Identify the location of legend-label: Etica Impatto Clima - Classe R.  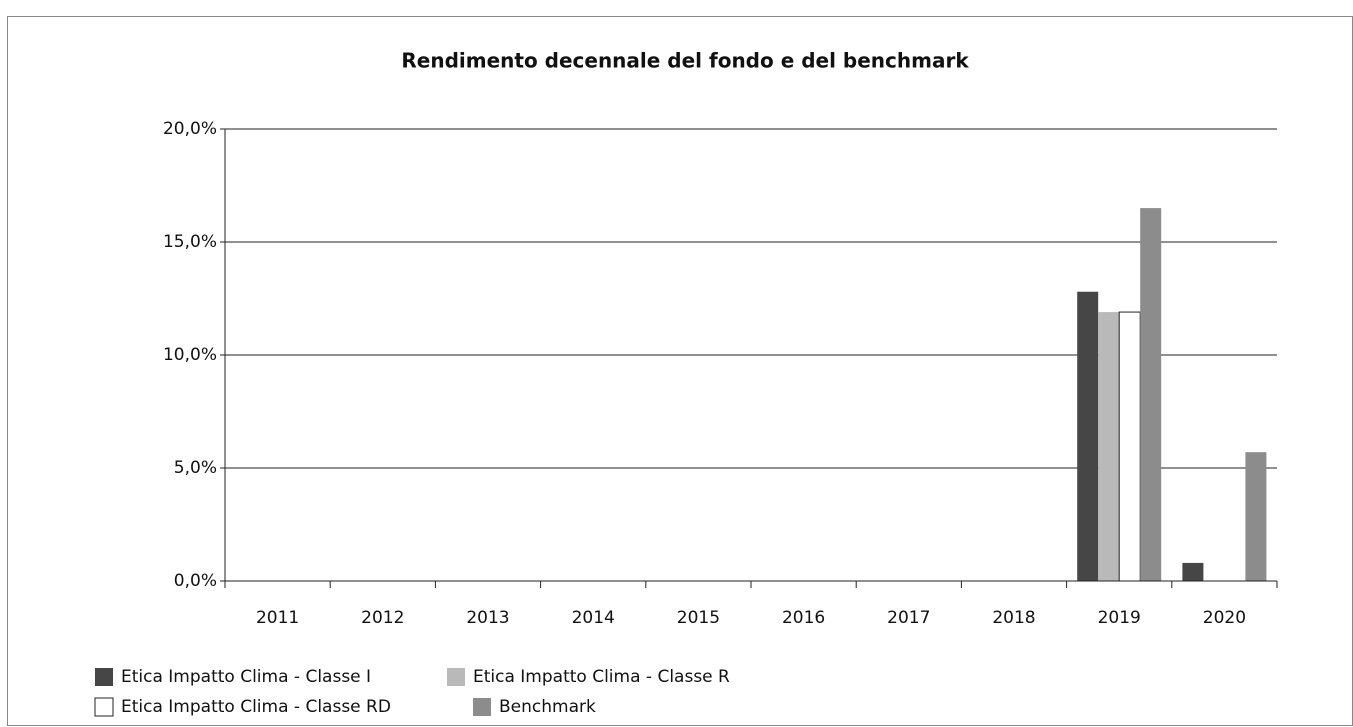
(601, 677).